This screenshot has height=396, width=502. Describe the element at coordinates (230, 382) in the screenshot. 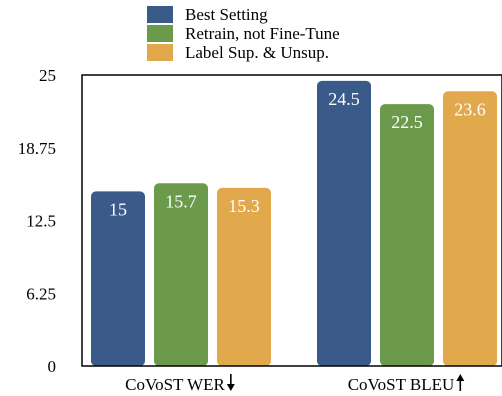

I see `arrow-down-icon` at that location.